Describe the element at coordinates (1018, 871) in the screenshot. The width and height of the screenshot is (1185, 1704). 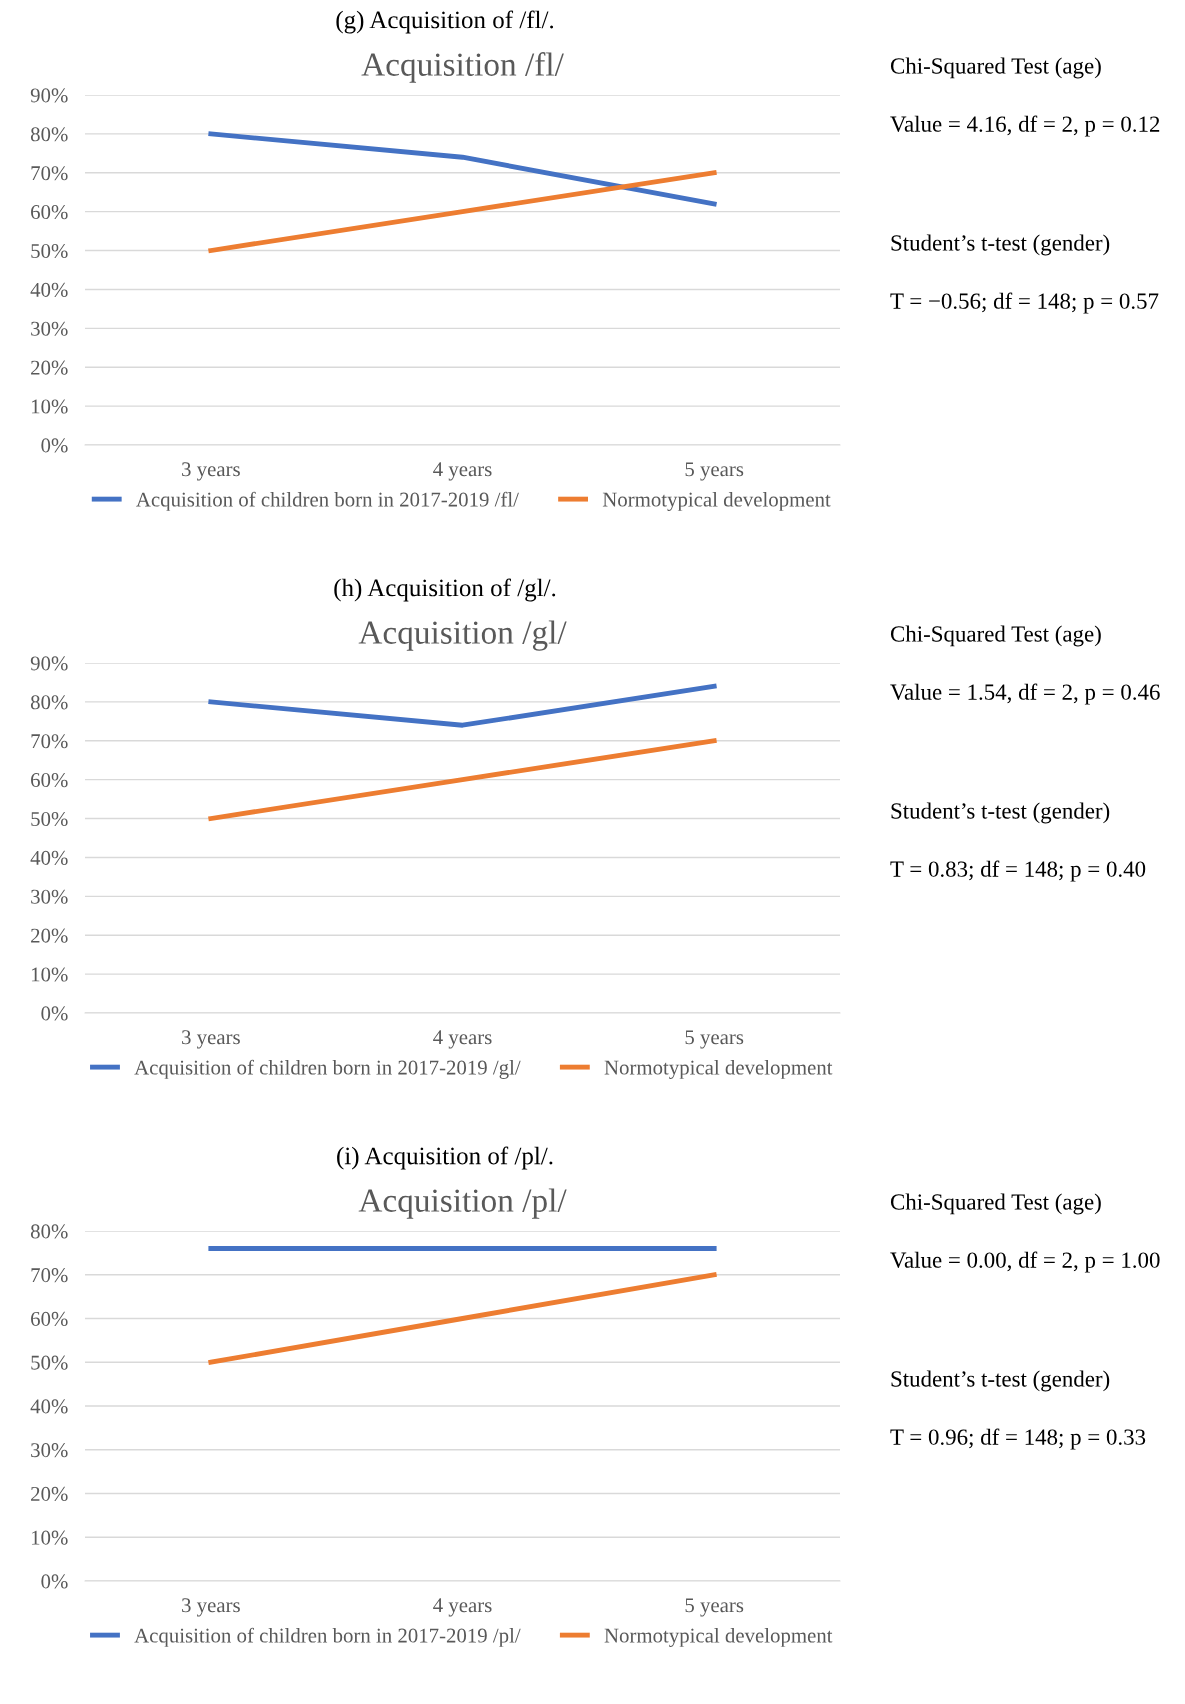
I see `text: T = 0.83; df = 148; p = 0.40` at that location.